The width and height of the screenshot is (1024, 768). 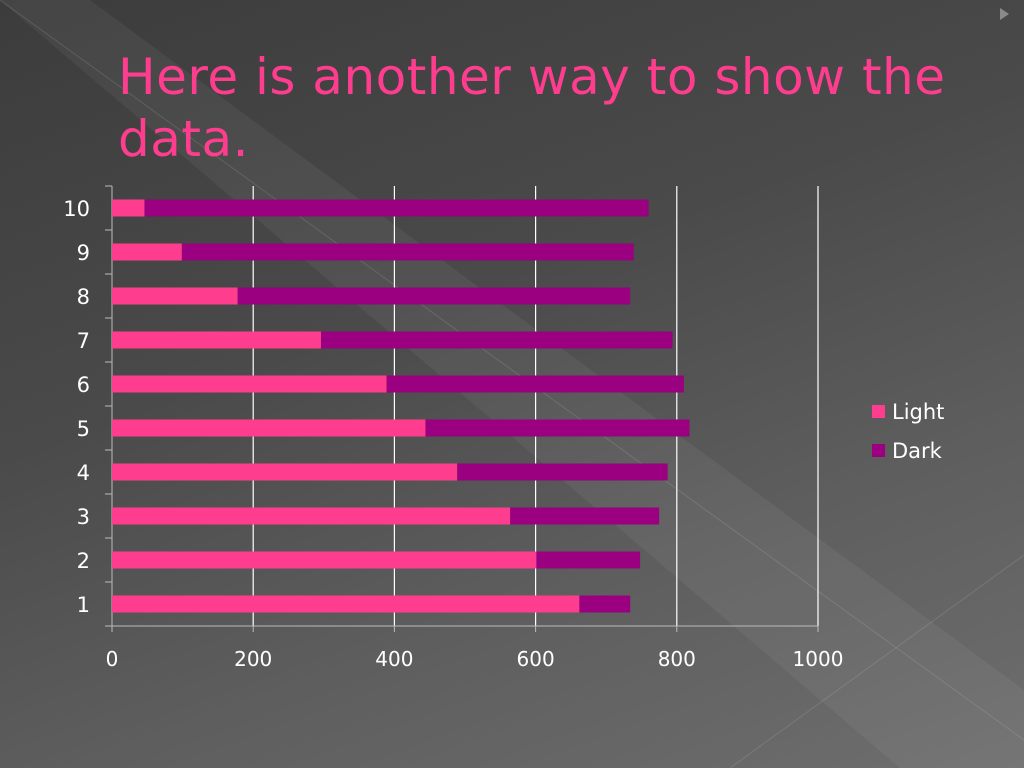 What do you see at coordinates (918, 411) in the screenshot?
I see `legend-label-light: Light` at bounding box center [918, 411].